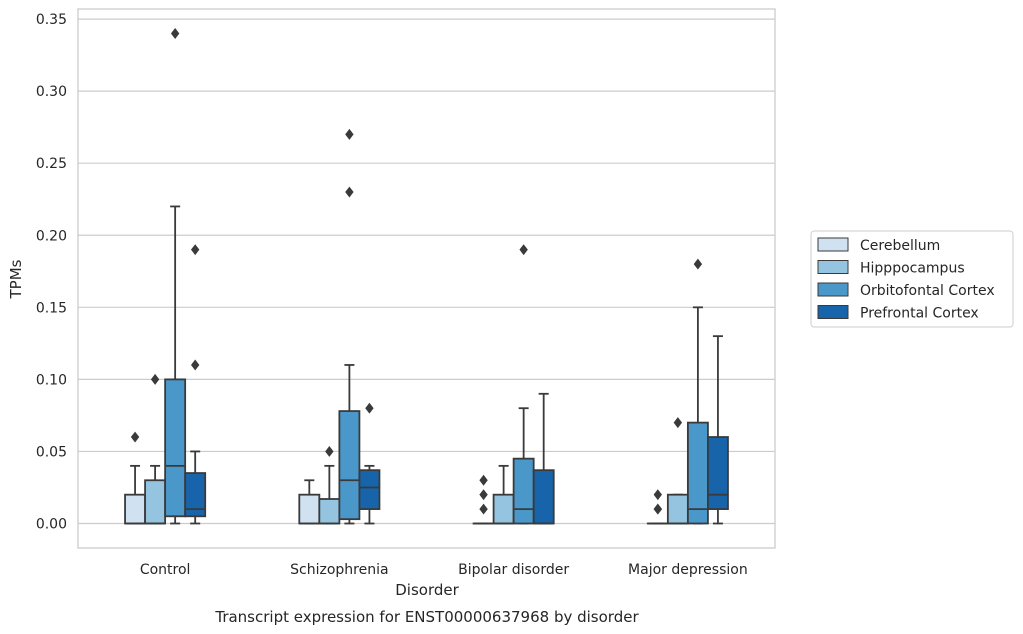 This screenshot has width=1023, height=634. What do you see at coordinates (51, 164) in the screenshot?
I see `y-tick-label: 0.25` at bounding box center [51, 164].